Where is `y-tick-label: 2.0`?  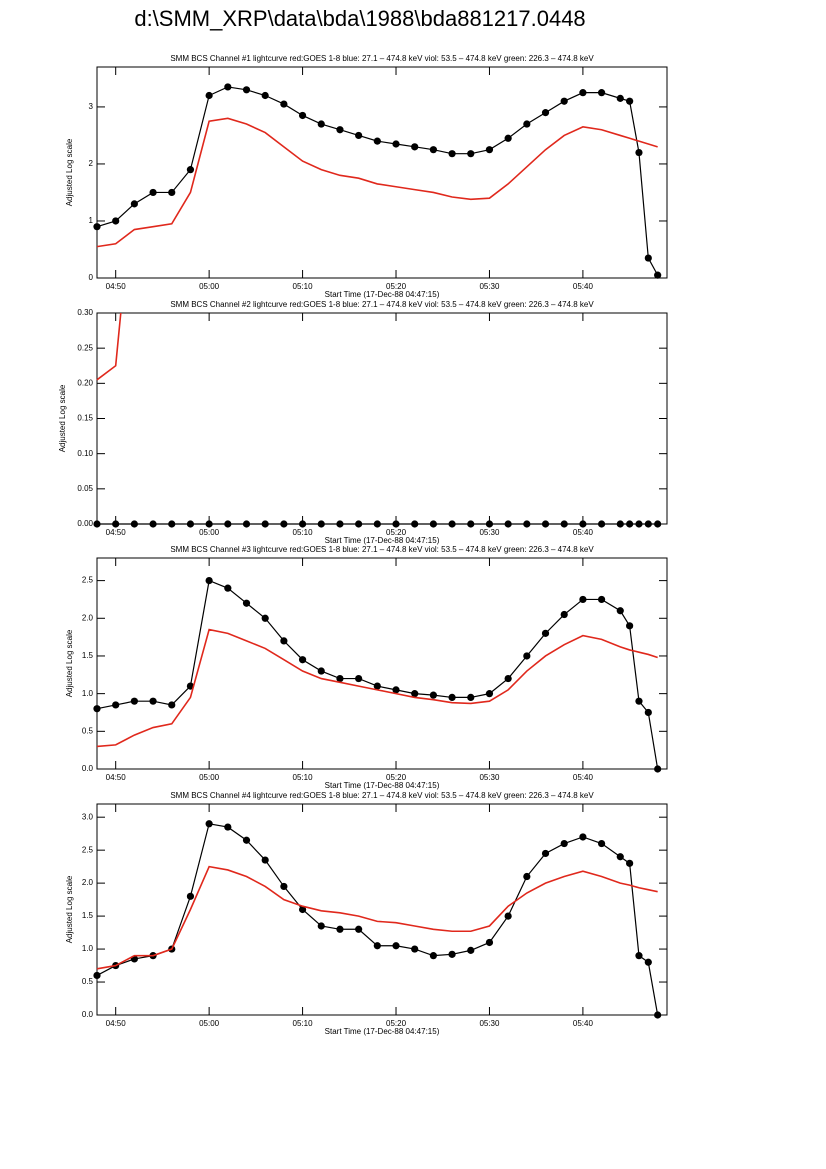 y-tick-label: 2.0 is located at coordinates (88, 617).